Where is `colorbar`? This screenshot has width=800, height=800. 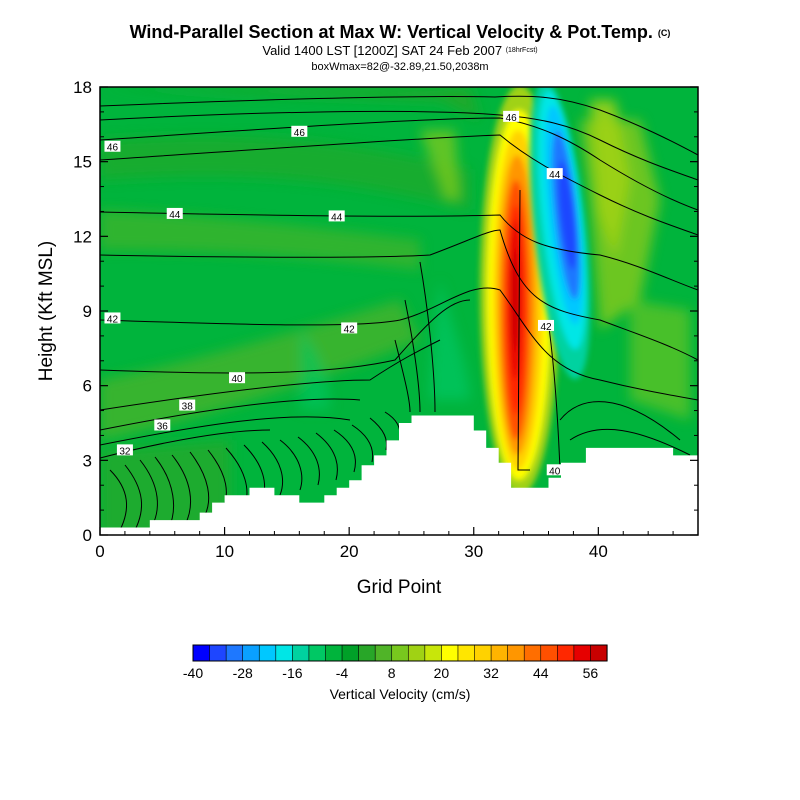 colorbar is located at coordinates (400, 653).